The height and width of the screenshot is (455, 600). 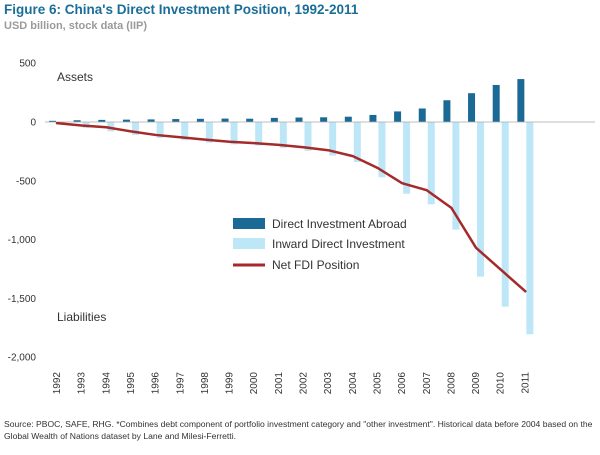 What do you see at coordinates (377, 383) in the screenshot?
I see `x-tick-label: 2005` at bounding box center [377, 383].